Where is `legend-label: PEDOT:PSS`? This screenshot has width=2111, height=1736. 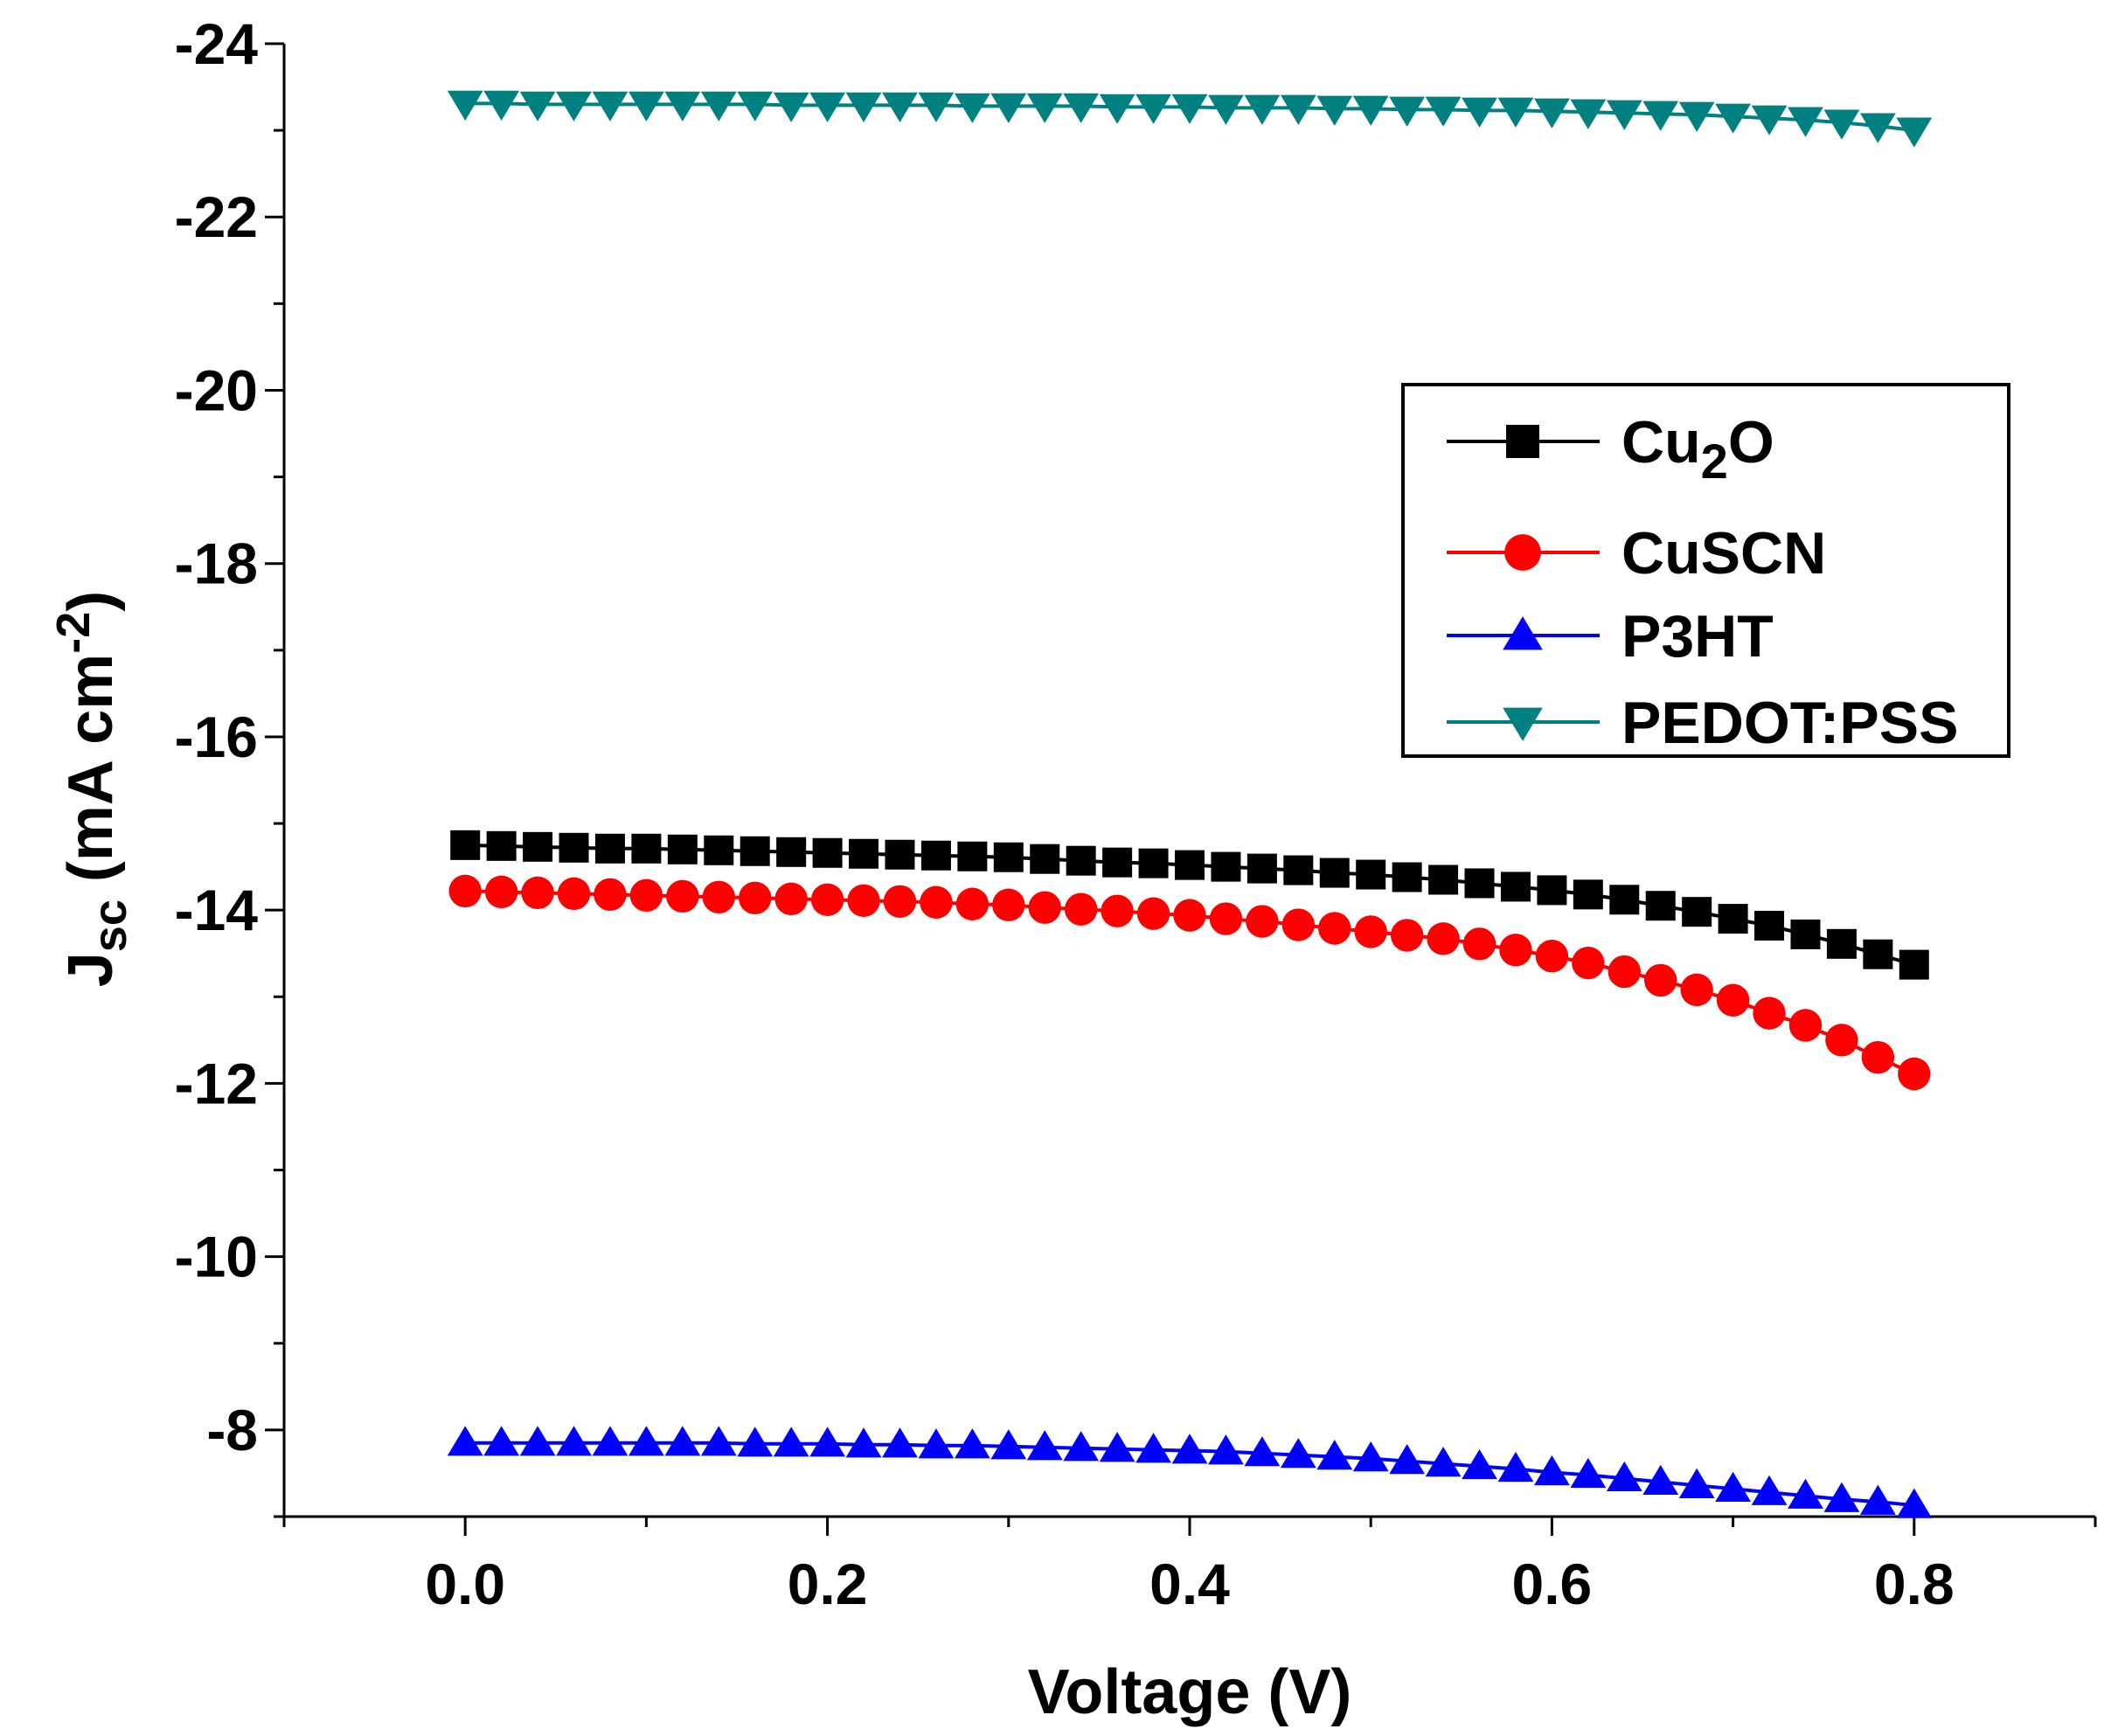 legend-label: PEDOT:PSS is located at coordinates (1789, 723).